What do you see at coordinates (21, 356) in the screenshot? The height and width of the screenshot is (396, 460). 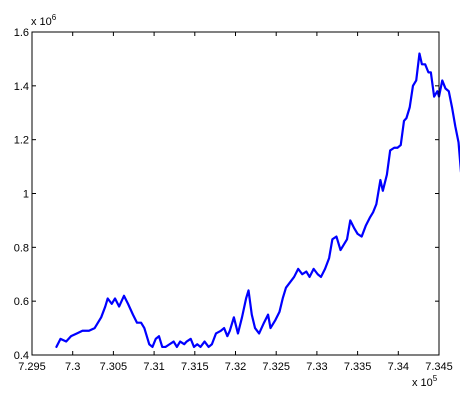 I see `y-tick-label: 0.4` at bounding box center [21, 356].